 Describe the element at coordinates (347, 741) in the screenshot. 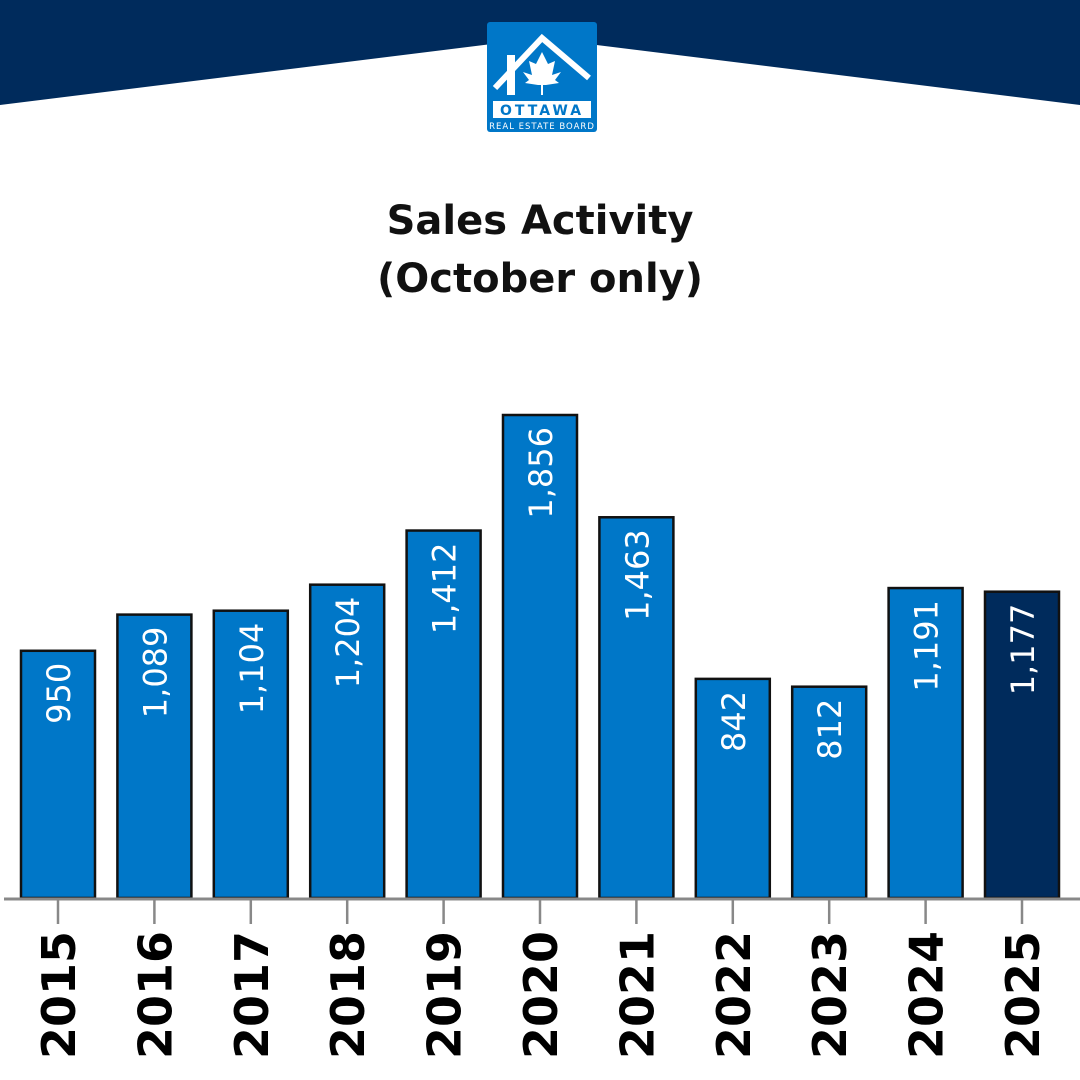

I see `bar-2018` at that location.